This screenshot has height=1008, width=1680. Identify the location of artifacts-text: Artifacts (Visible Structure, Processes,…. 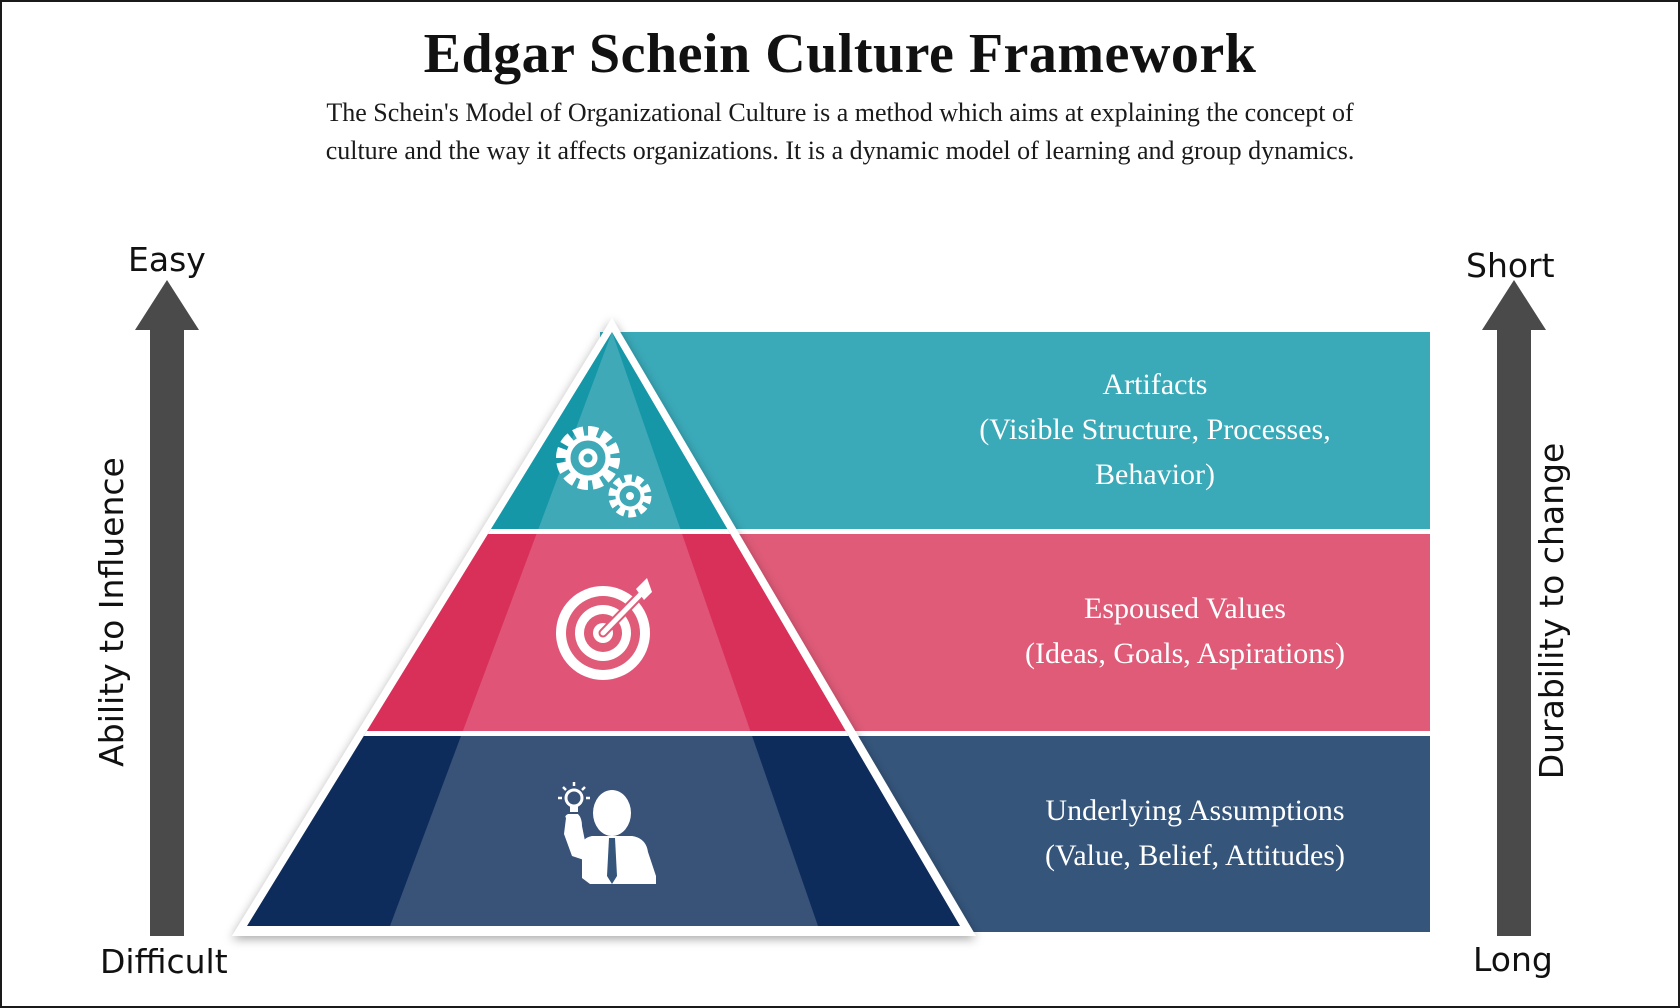
(1155, 429).